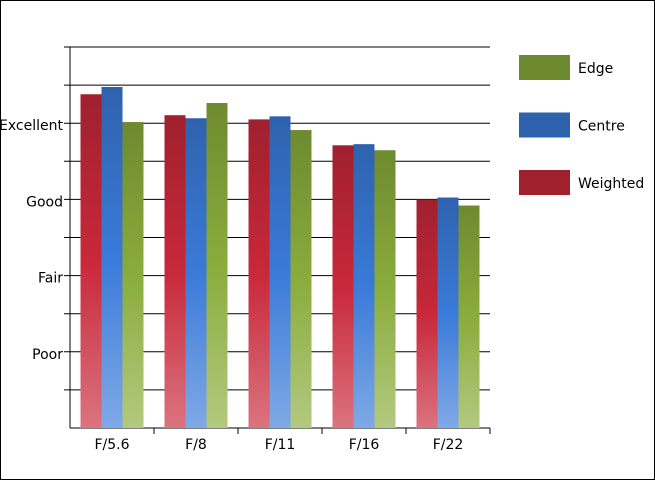 This screenshot has width=655, height=480. Describe the element at coordinates (448, 445) in the screenshot. I see `x-tick-label: F/22` at that location.